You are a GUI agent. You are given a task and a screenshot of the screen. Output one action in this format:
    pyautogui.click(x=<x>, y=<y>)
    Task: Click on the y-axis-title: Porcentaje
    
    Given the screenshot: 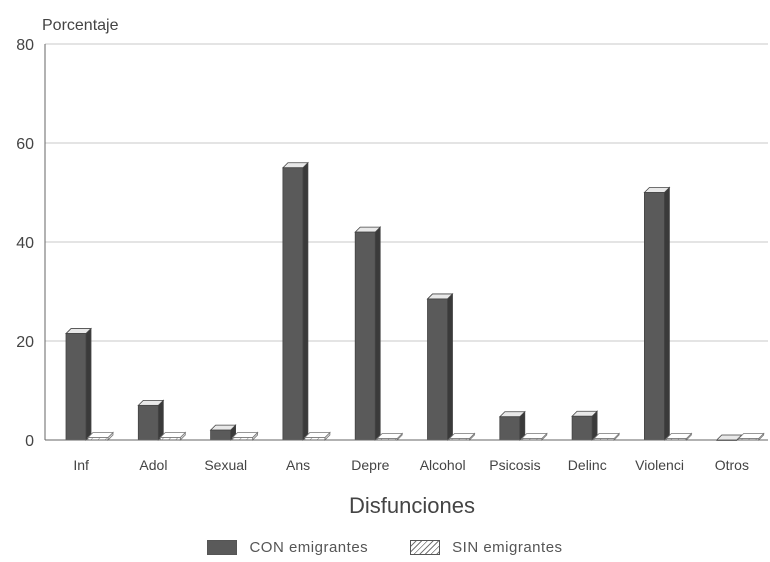 What is the action you would take?
    pyautogui.click(x=80, y=25)
    